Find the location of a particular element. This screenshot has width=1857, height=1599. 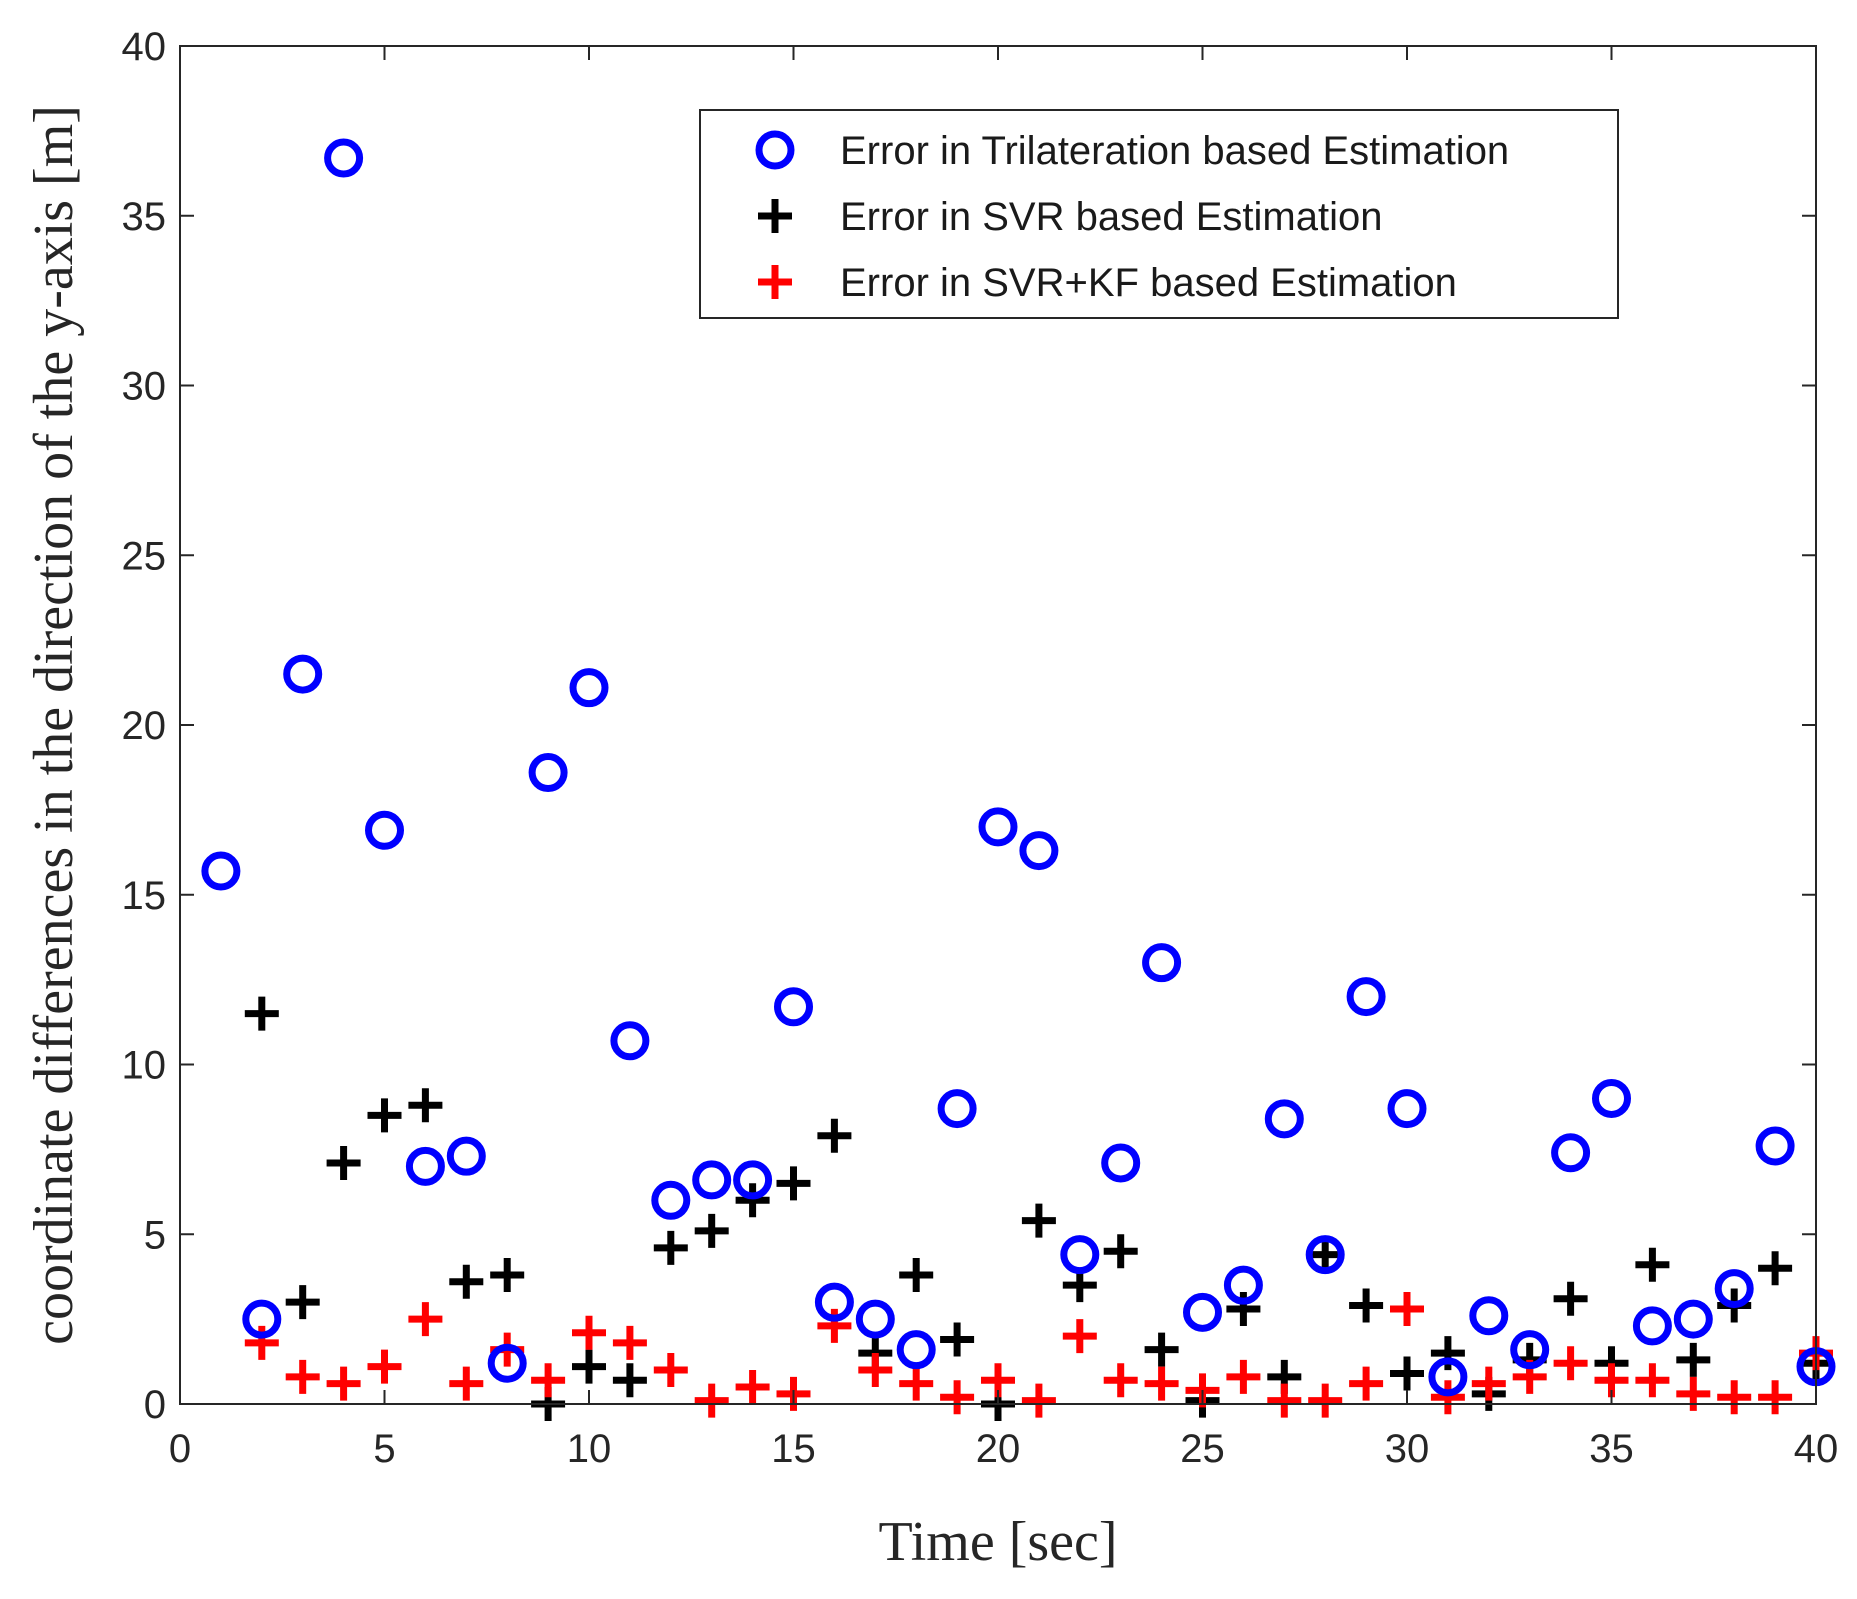

x-axis-title: Time [sec] is located at coordinates (997, 1542).